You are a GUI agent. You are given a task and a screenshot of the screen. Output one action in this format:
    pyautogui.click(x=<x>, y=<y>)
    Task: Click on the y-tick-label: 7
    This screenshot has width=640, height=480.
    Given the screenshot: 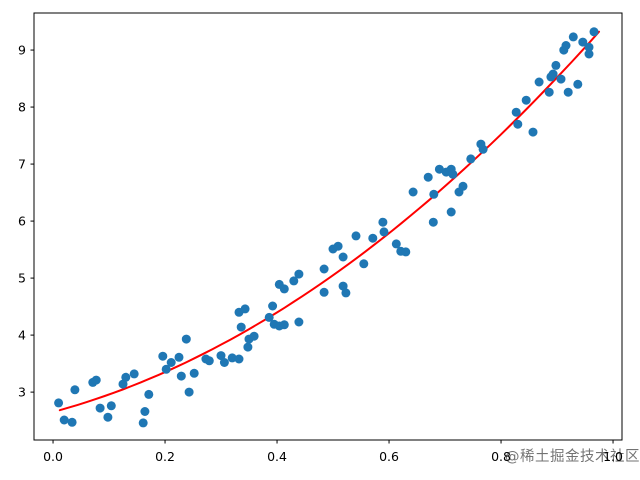 What is the action you would take?
    pyautogui.click(x=22, y=164)
    